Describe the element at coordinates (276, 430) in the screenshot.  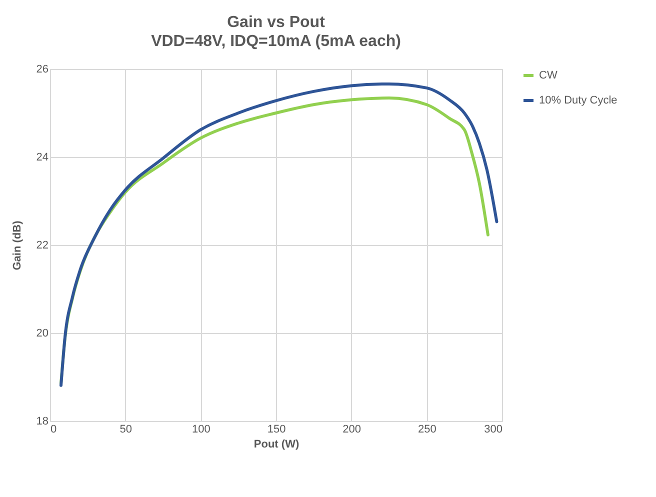
I see `x-tick-label: 150` at that location.